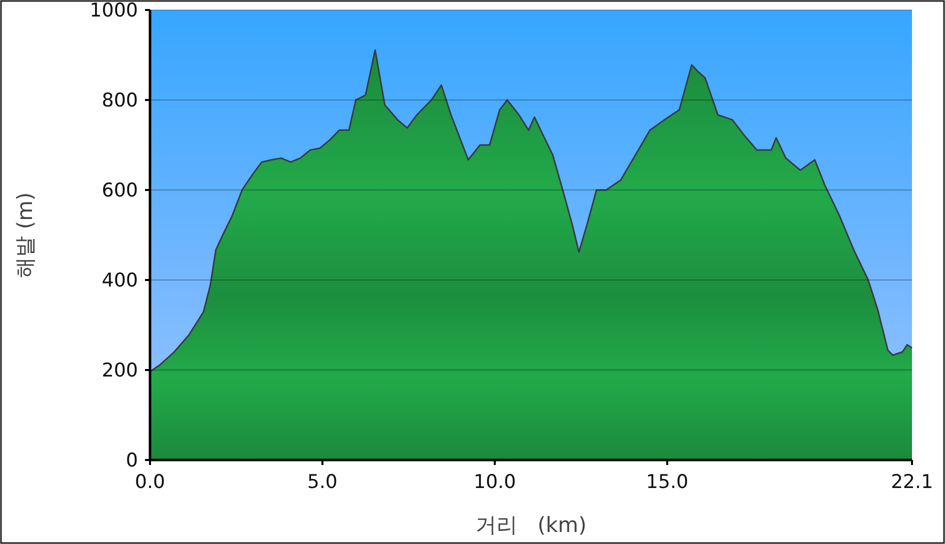  Describe the element at coordinates (495, 482) in the screenshot. I see `x-tick-label: 10.0` at that location.